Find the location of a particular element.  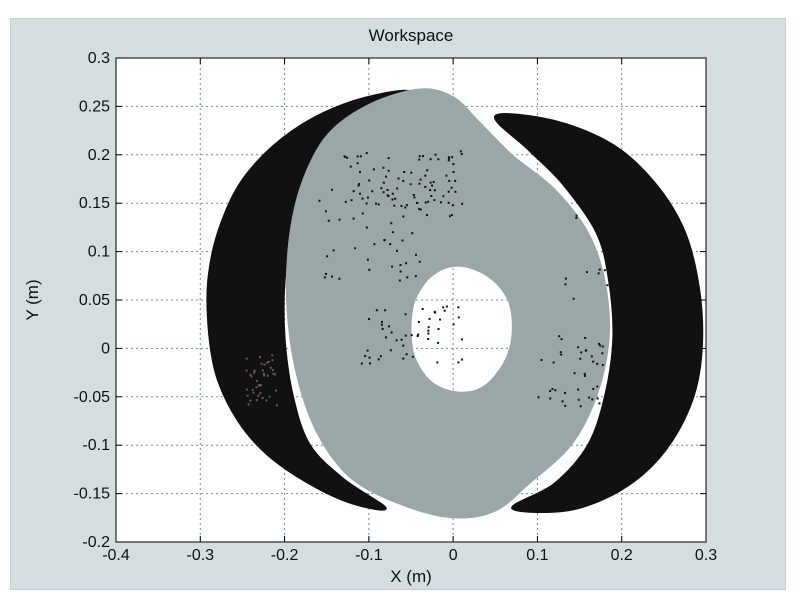

y-tick-label: 0.3 is located at coordinates (99, 58).